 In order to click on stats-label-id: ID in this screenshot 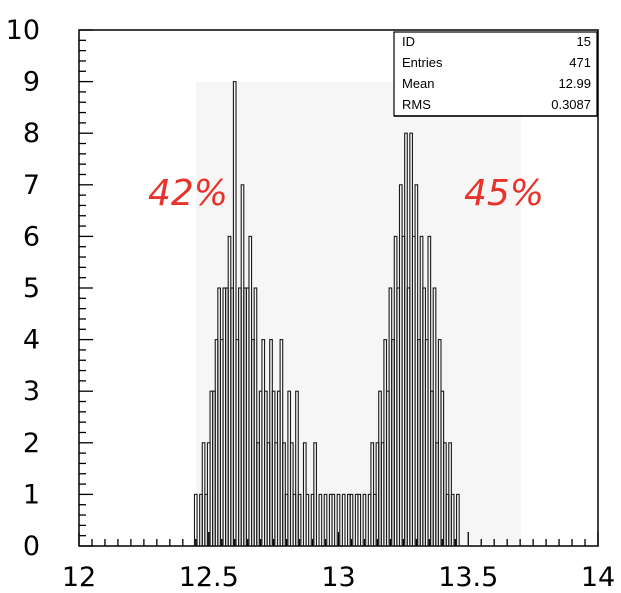, I will do `click(408, 41)`.